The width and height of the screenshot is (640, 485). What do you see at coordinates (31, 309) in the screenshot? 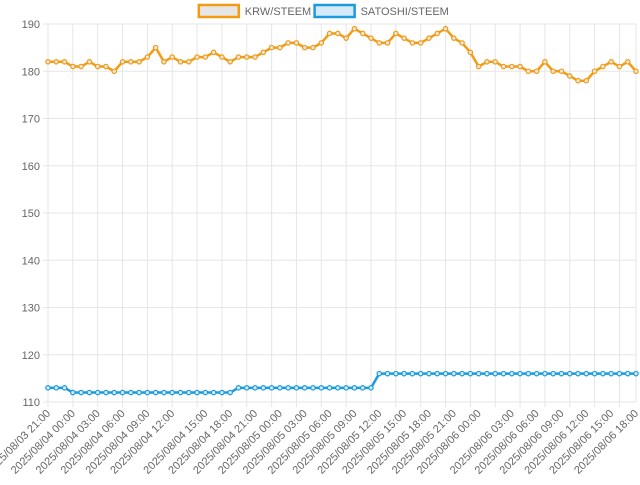
I see `y-tick-label: 130` at bounding box center [31, 309].